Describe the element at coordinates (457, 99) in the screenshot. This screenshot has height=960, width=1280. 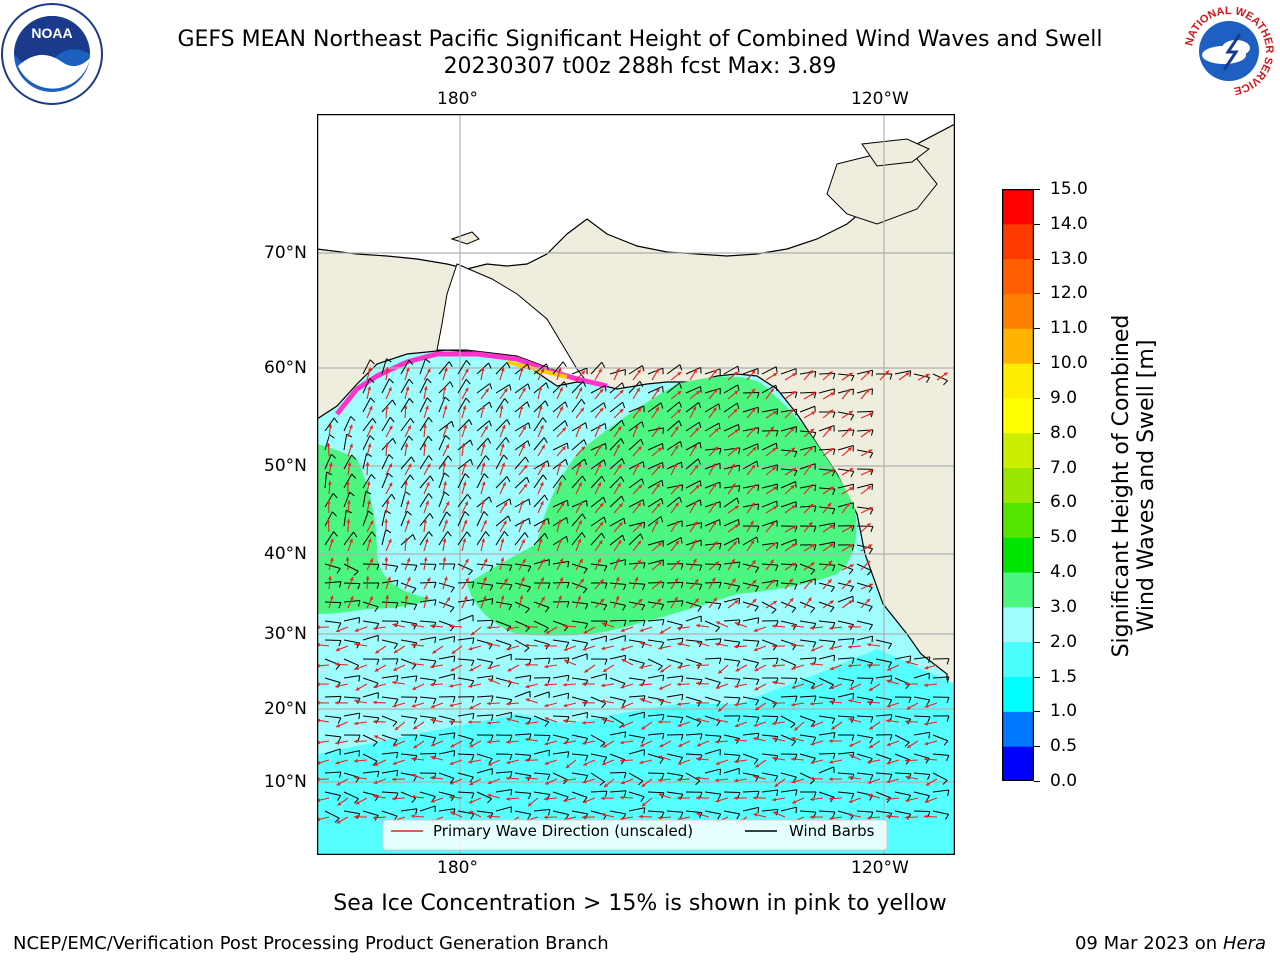
I see `lon-label-top-180: 180°` at that location.